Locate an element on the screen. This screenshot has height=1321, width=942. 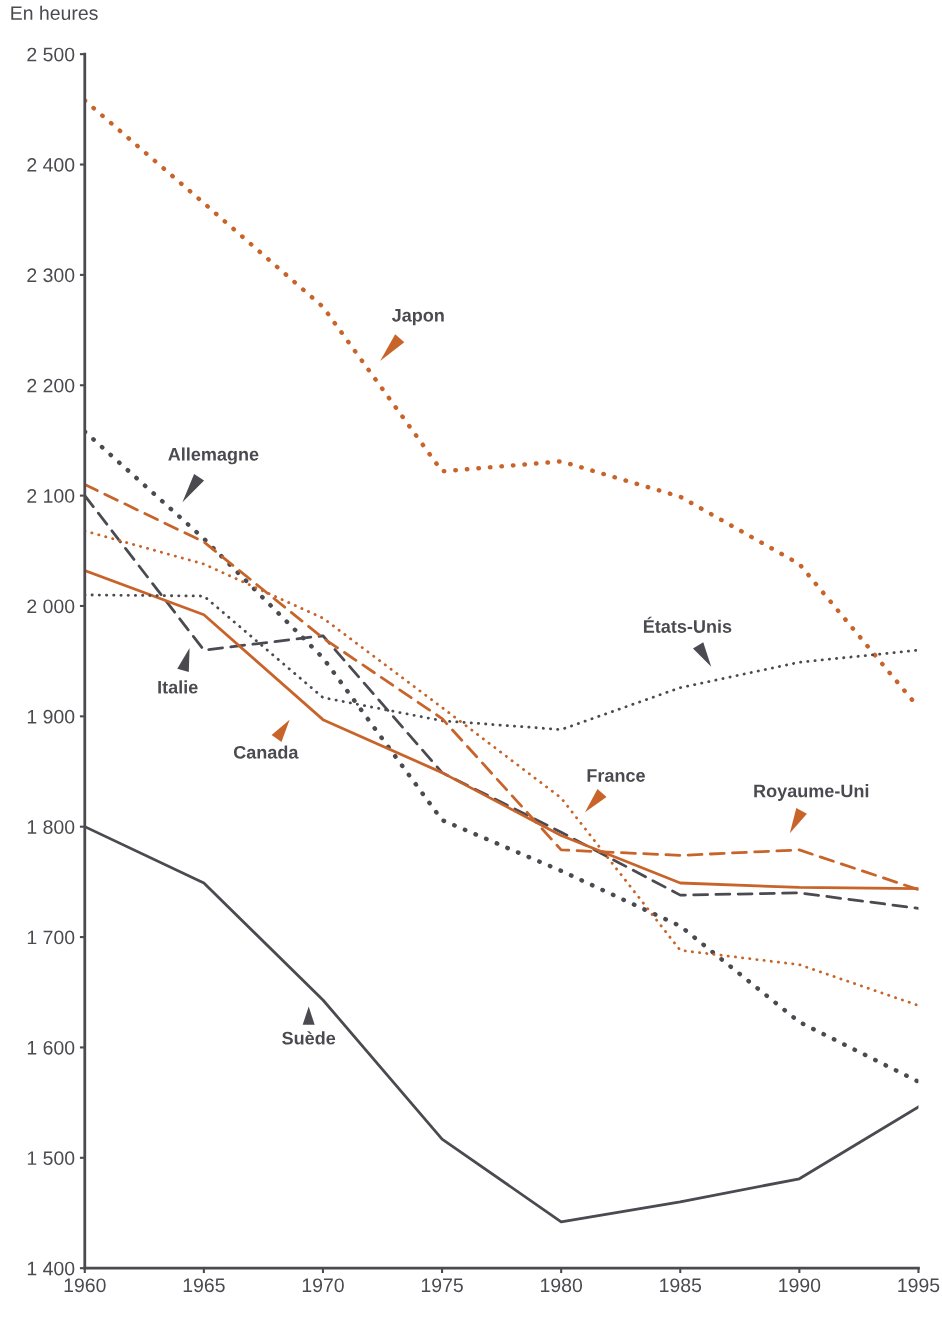
y-tick-label: 1 800 is located at coordinates (51, 827).